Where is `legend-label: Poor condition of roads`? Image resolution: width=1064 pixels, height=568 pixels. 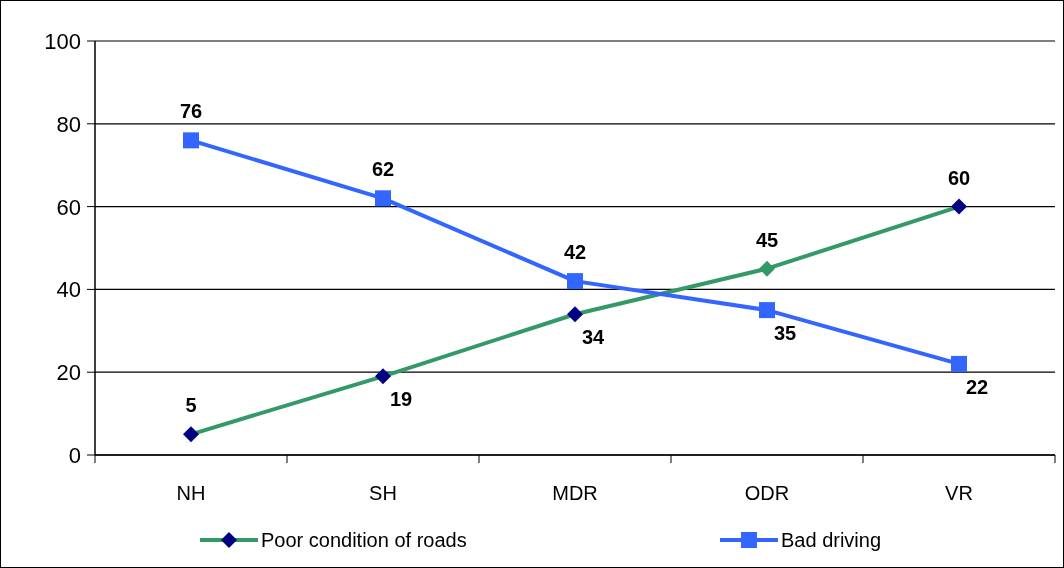
legend-label: Poor condition of roads is located at coordinates (364, 540).